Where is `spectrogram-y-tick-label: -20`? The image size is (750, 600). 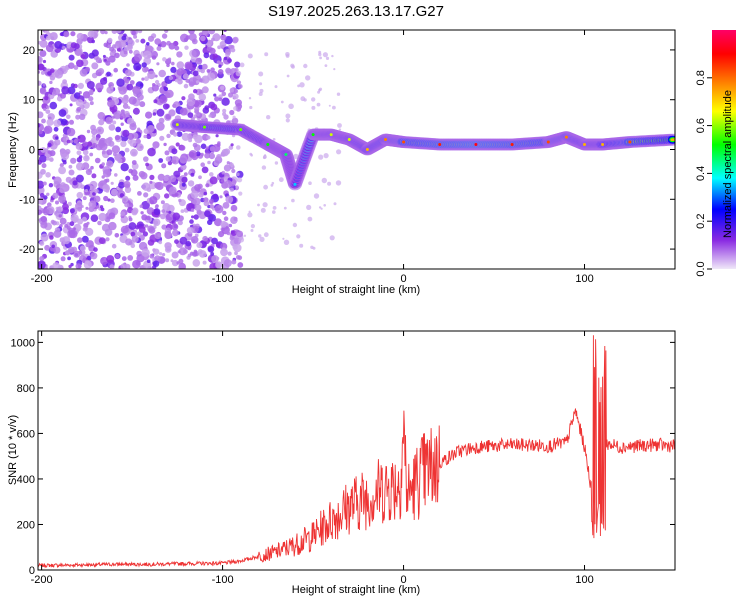
spectrogram-y-tick-label: -20 is located at coordinates (27, 250).